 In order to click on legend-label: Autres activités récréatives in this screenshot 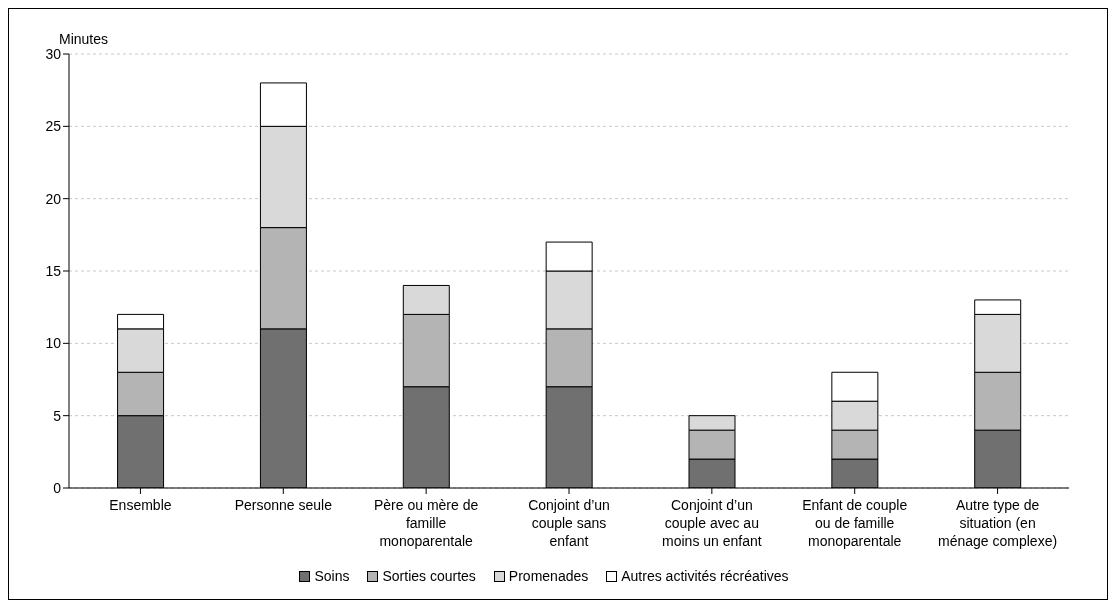, I will do `click(704, 576)`.